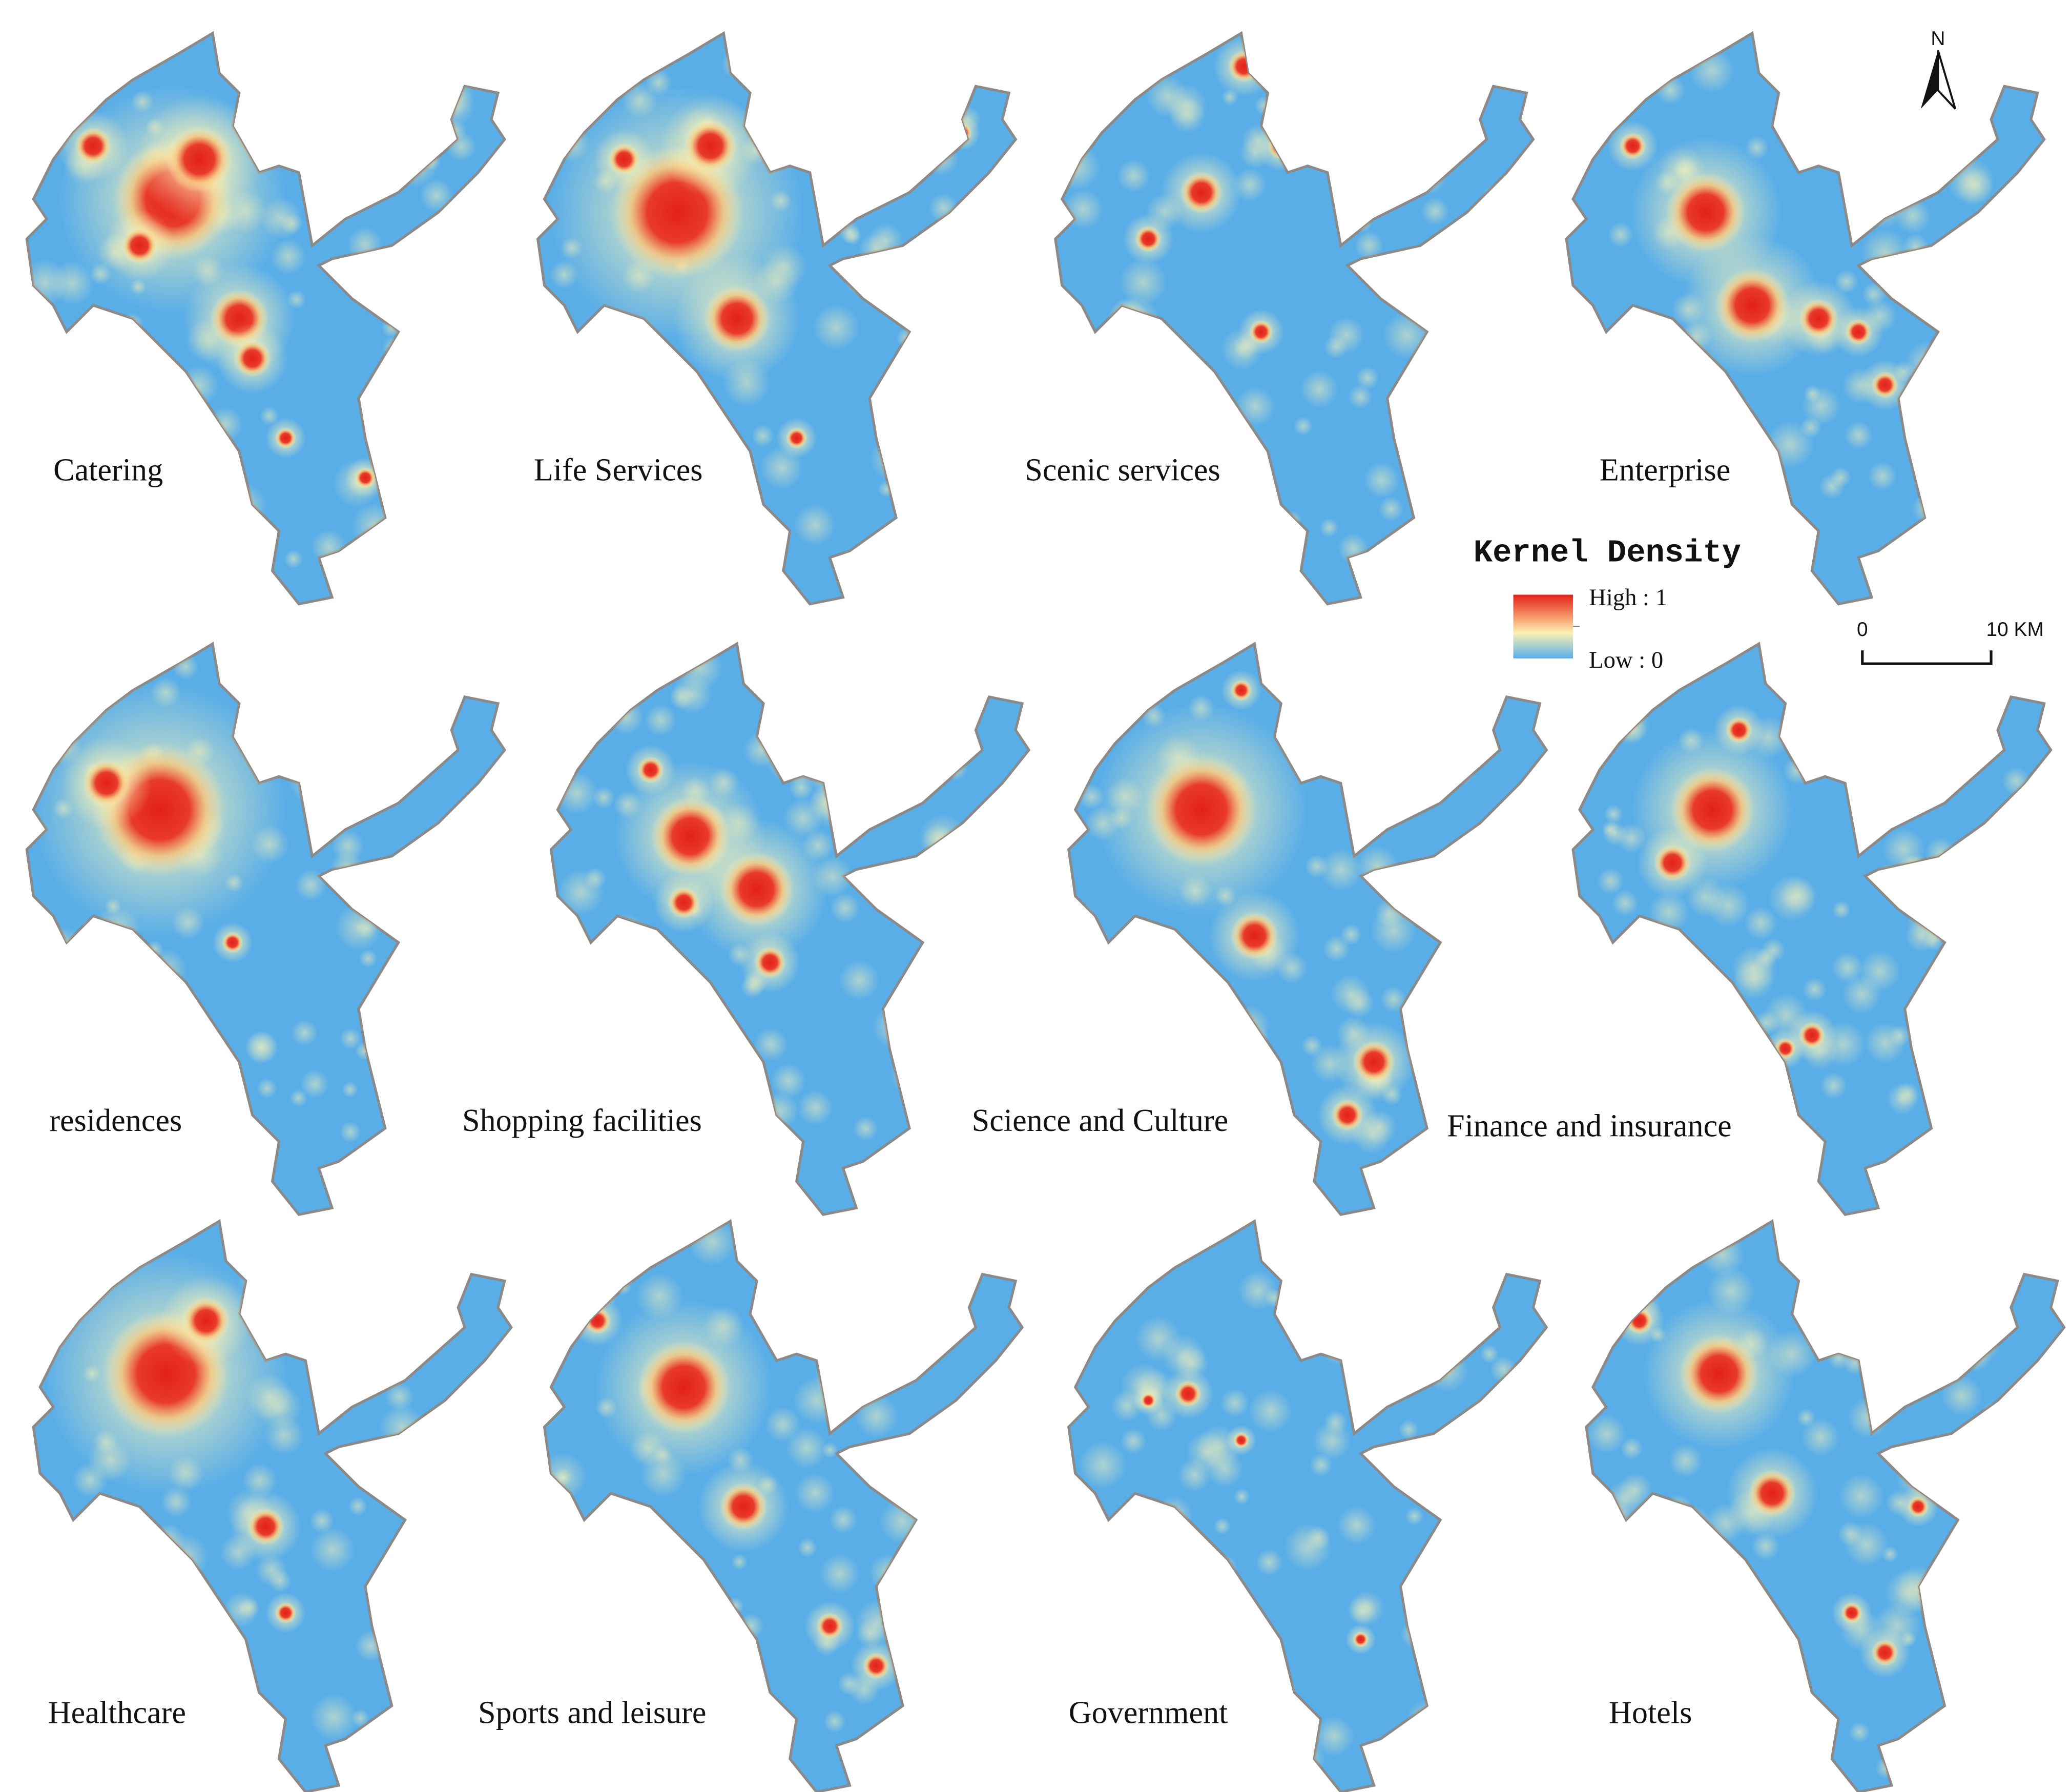 This screenshot has width=2071, height=1792. What do you see at coordinates (1863, 630) in the screenshot?
I see `scale-start: 0` at bounding box center [1863, 630].